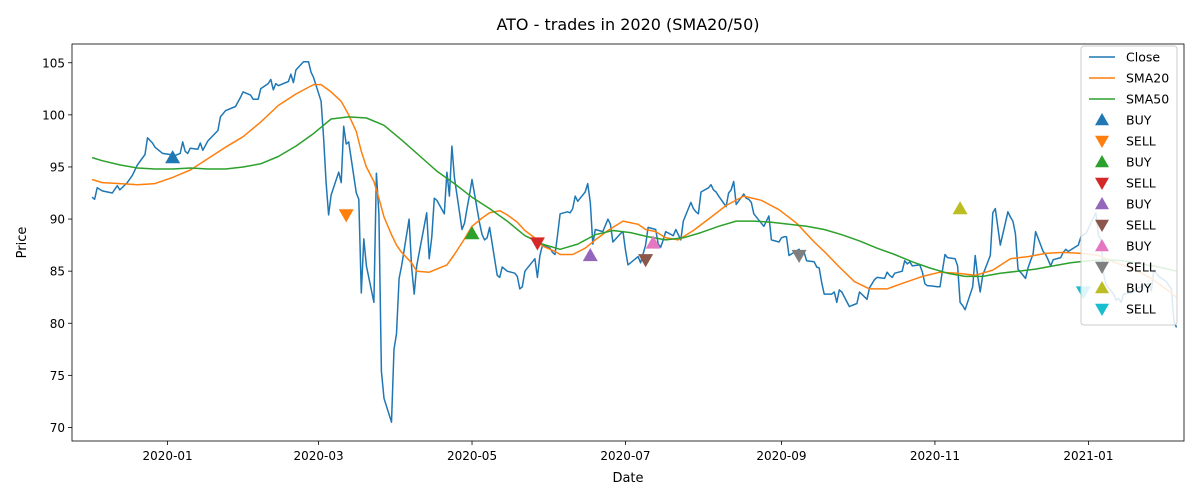 The image size is (1200, 500). Describe the element at coordinates (627, 478) in the screenshot. I see `x-axis-label: Date` at that location.